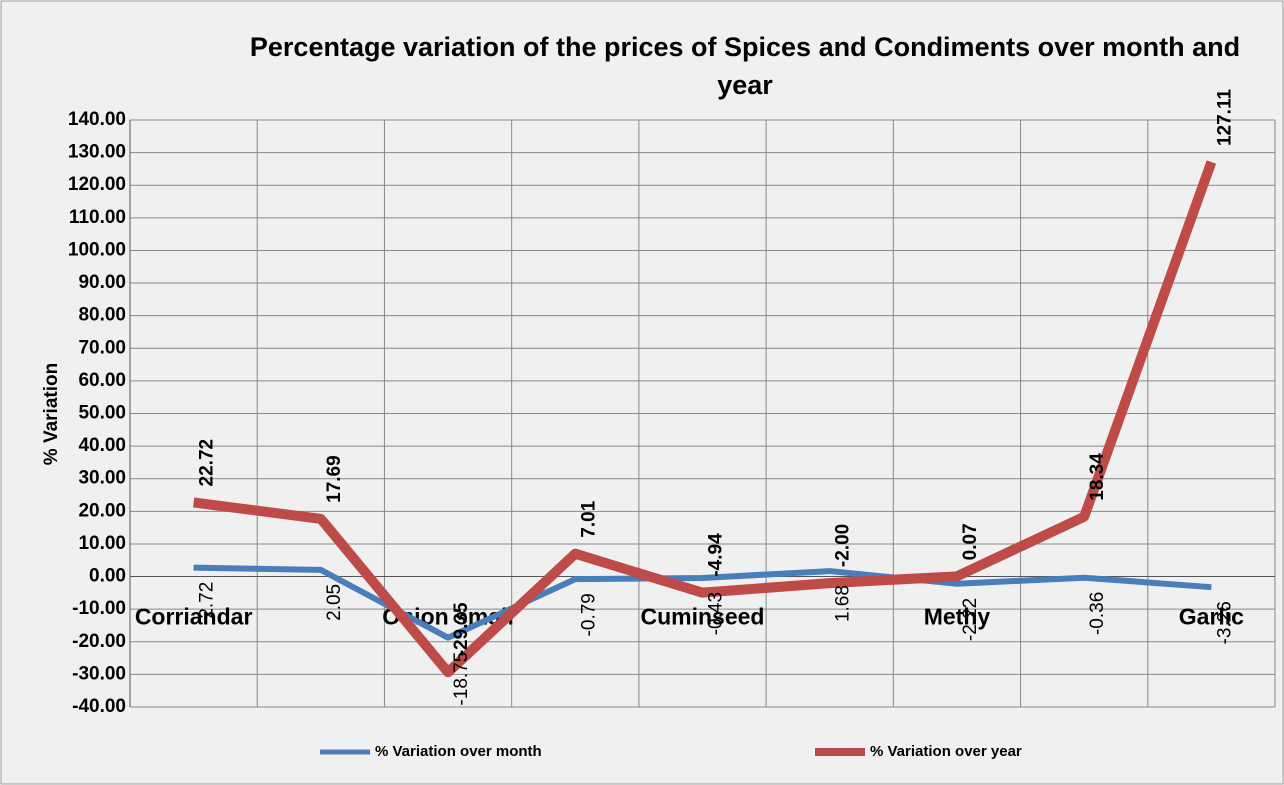 This screenshot has height=785, width=1284. I want to click on y-axis-label: % Variation, so click(51, 414).